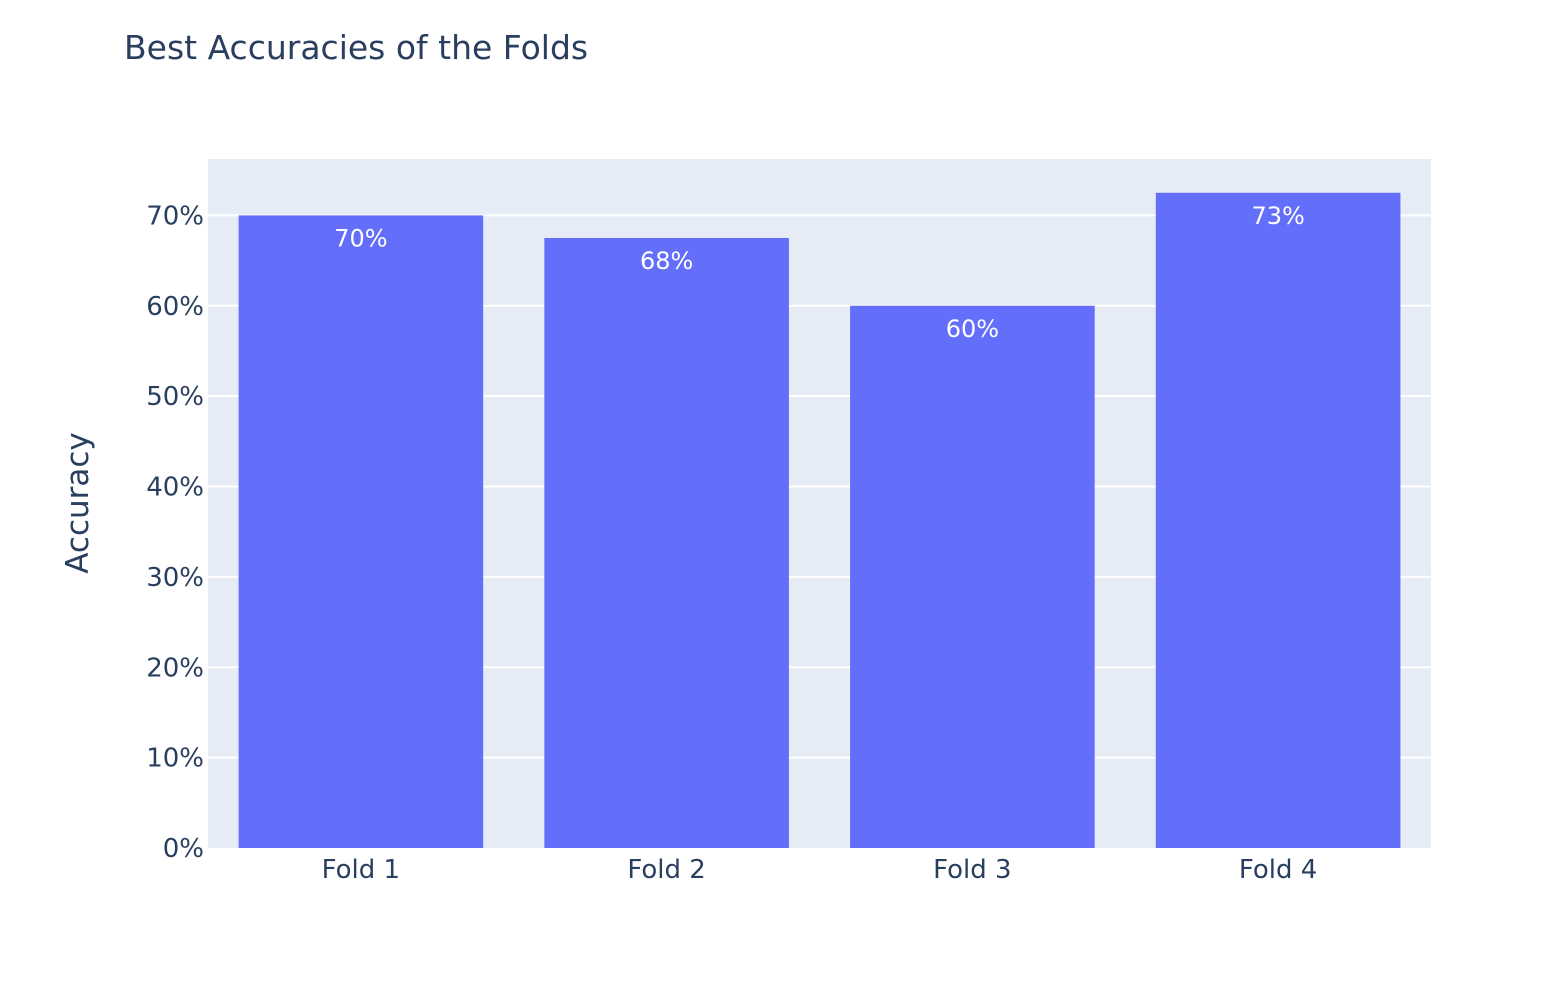 This screenshot has height=1004, width=1558. I want to click on y-tick-label: 30%, so click(175, 578).